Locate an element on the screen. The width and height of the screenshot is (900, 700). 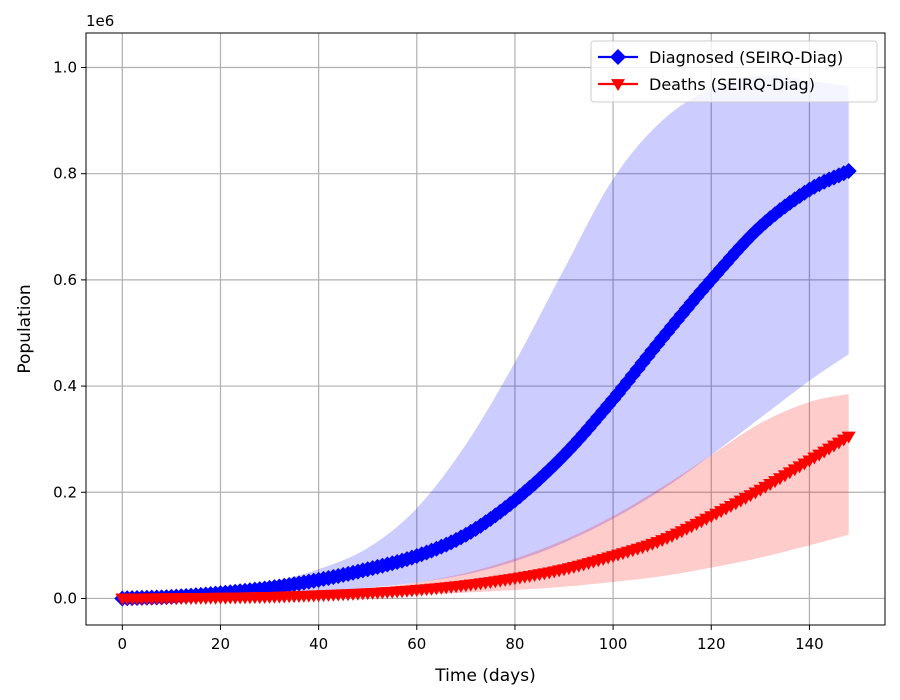
y-tick-label: 0.0 is located at coordinates (65, 598).